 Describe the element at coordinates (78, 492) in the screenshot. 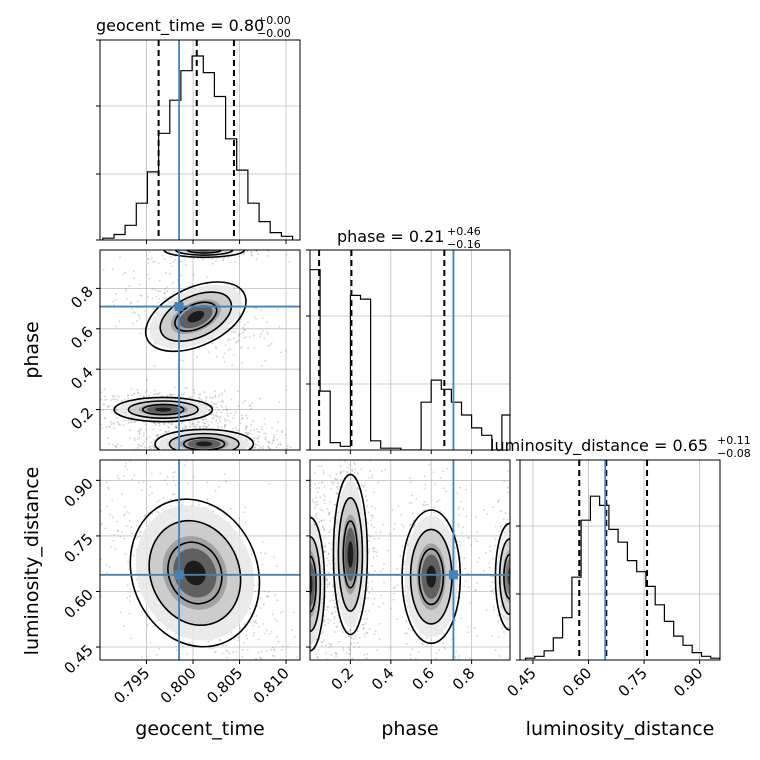

I see `ytick-label: 0.90` at that location.